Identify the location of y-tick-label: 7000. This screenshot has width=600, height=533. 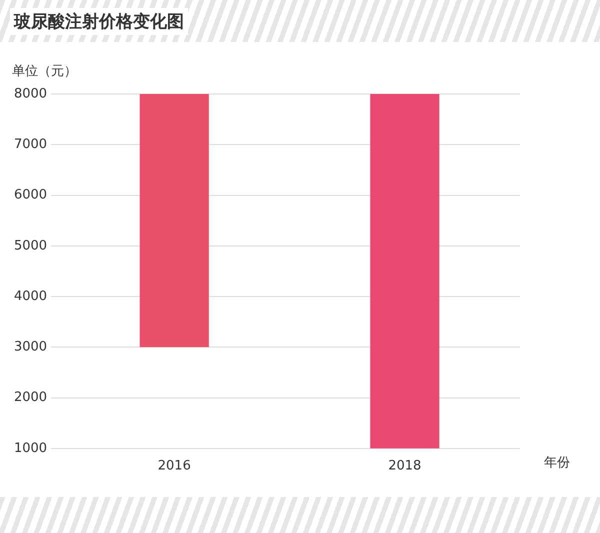
(31, 144).